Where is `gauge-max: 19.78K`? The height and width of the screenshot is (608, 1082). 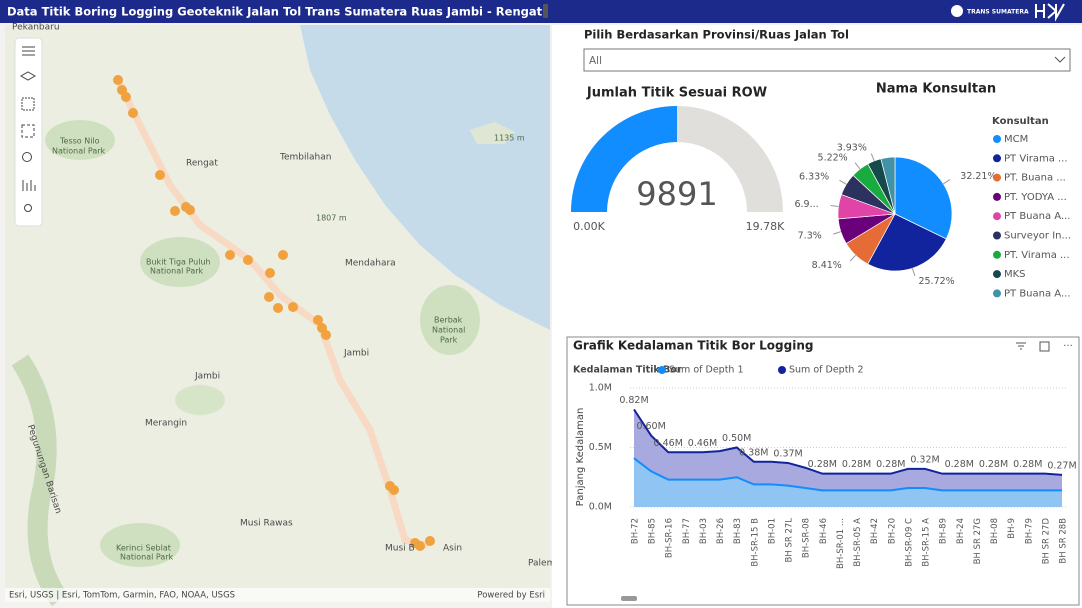 gauge-max: 19.78K is located at coordinates (765, 226).